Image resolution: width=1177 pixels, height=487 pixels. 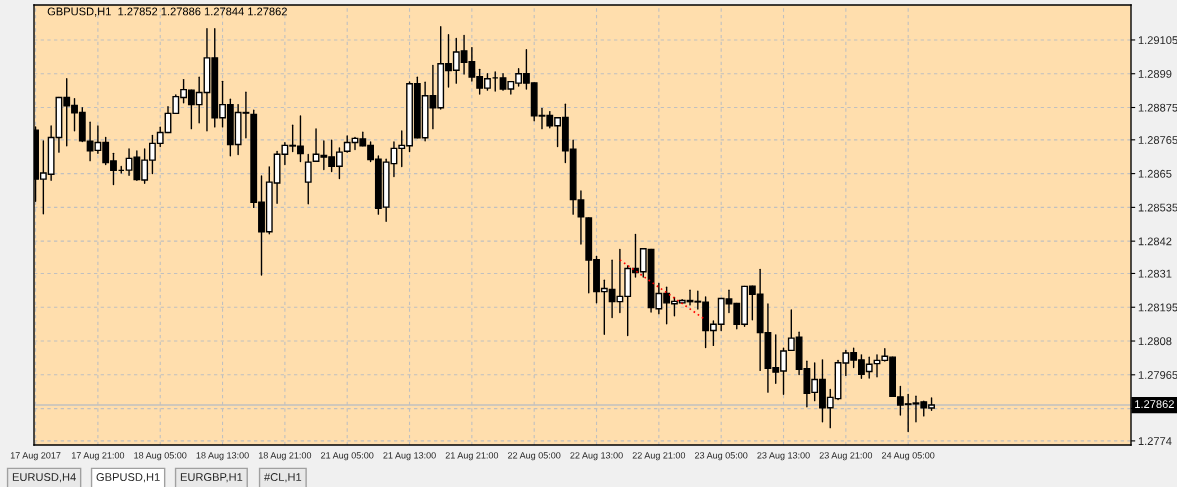 What do you see at coordinates (283, 478) in the screenshot?
I see `text: #CL,H1` at bounding box center [283, 478].